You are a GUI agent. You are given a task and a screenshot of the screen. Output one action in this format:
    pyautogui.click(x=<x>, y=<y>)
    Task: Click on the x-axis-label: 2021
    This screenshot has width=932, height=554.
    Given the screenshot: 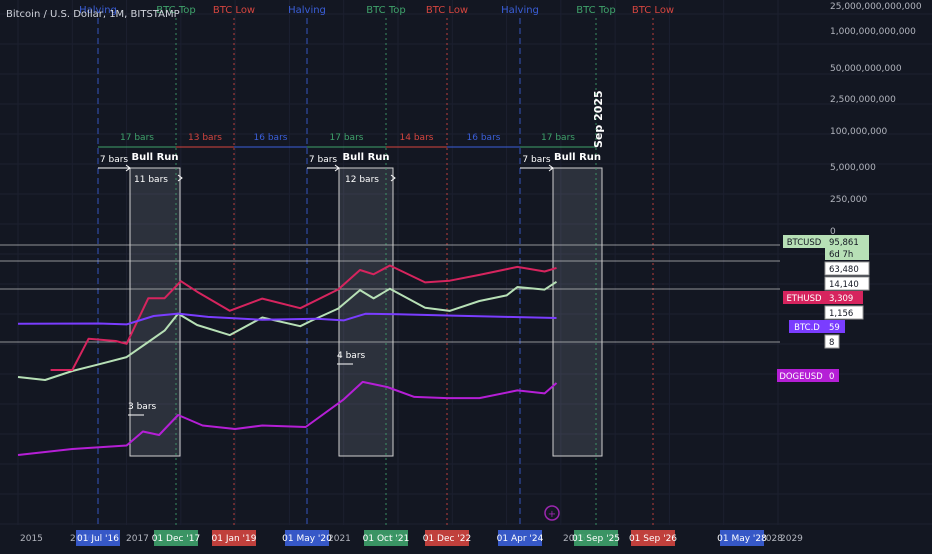 What is the action you would take?
    pyautogui.click(x=339, y=539)
    